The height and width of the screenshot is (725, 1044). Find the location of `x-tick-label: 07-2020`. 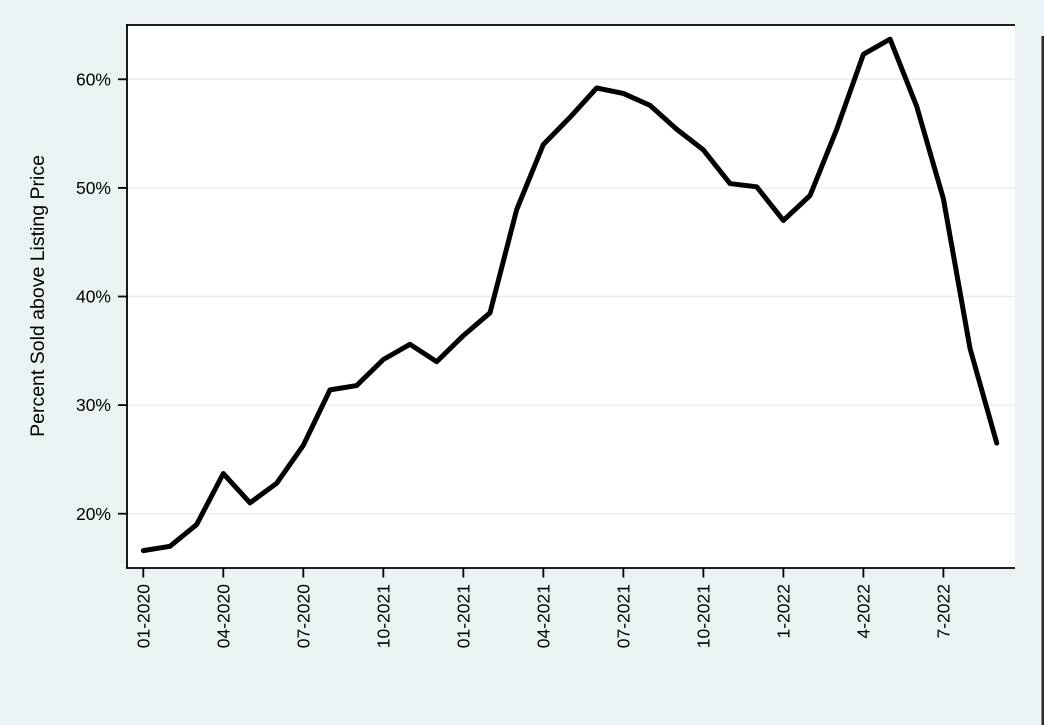

x-tick-label: 07-2020 is located at coordinates (303, 616).